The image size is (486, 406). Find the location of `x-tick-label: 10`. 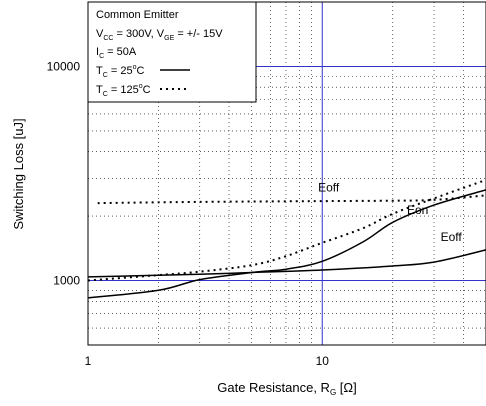

x-tick-label: 10 is located at coordinates (323, 361).